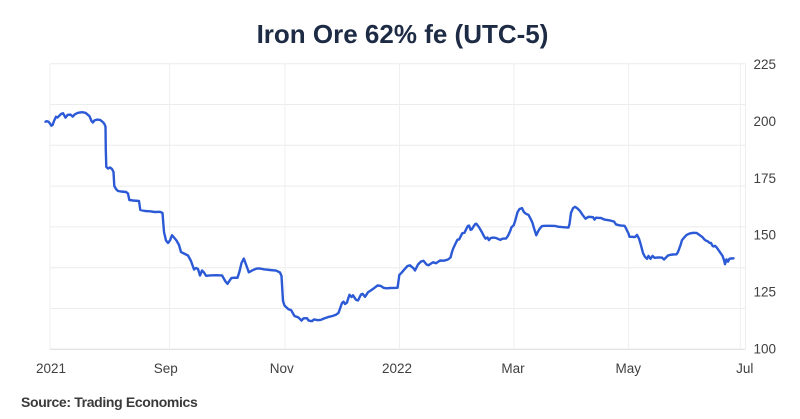 This screenshot has height=419, width=800. Describe the element at coordinates (765, 349) in the screenshot. I see `svg-text: 100` at that location.